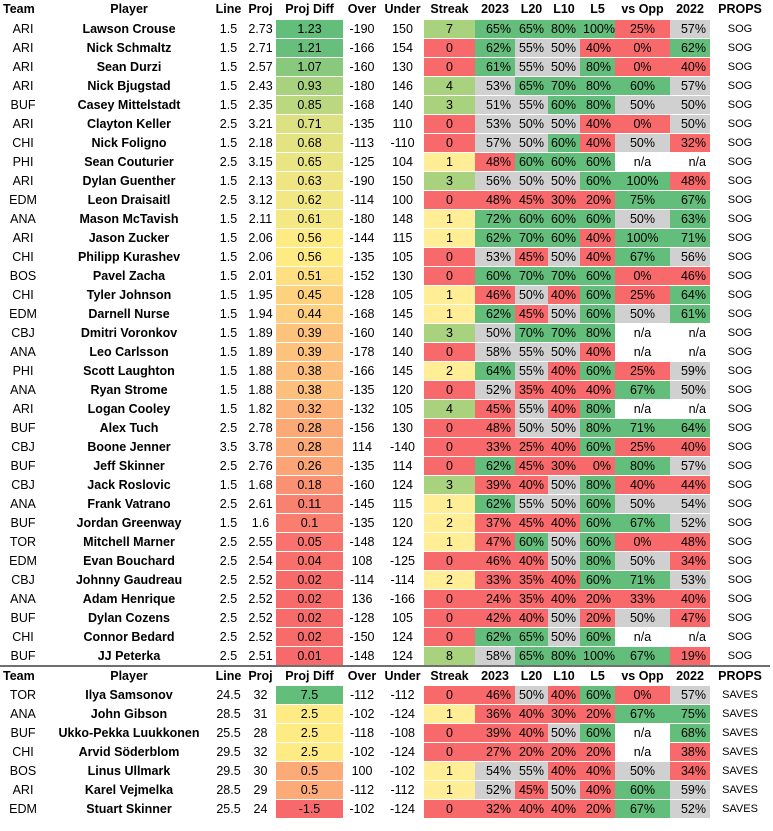 This screenshot has width=773, height=831. What do you see at coordinates (402, 733) in the screenshot?
I see `cell-under: -108` at bounding box center [402, 733].